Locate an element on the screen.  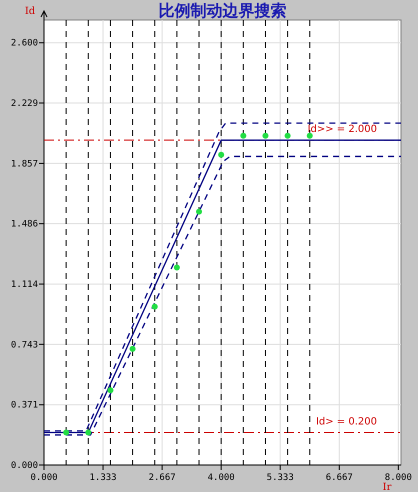
y-axis-title: Id is located at coordinates (30, 11).